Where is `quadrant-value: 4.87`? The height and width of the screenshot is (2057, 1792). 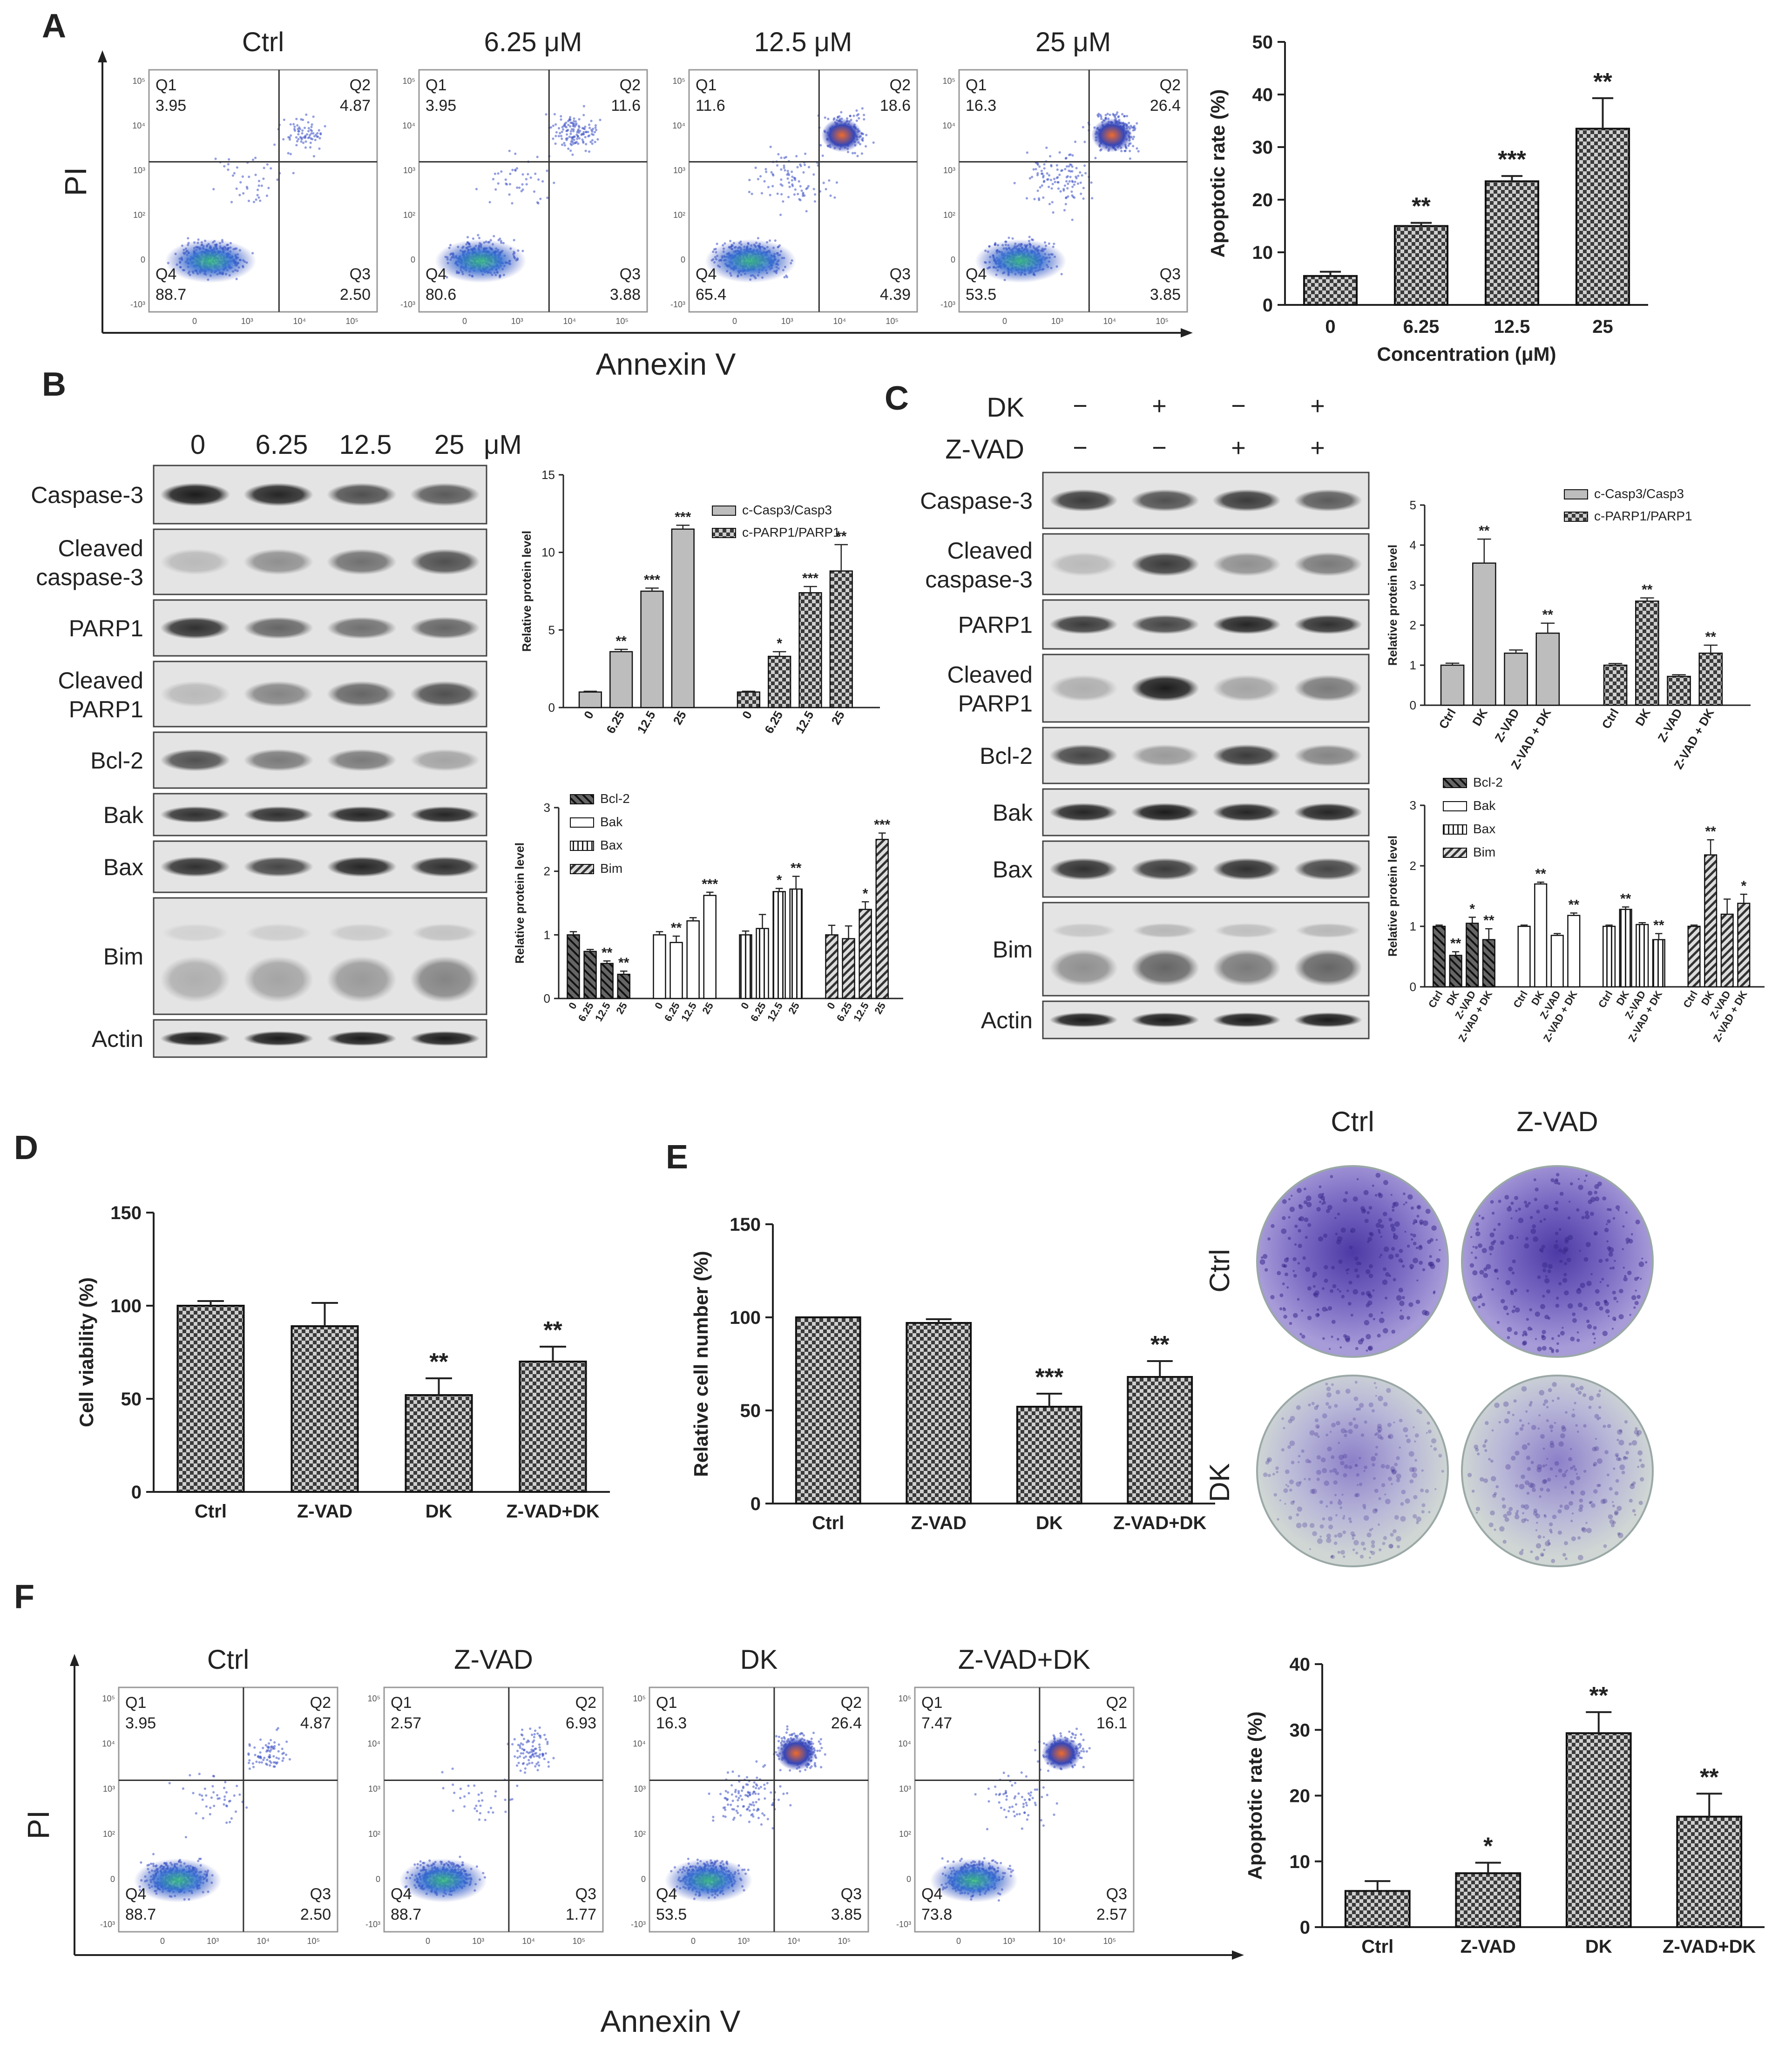
quadrant-value: 4.87 is located at coordinates (315, 1723).